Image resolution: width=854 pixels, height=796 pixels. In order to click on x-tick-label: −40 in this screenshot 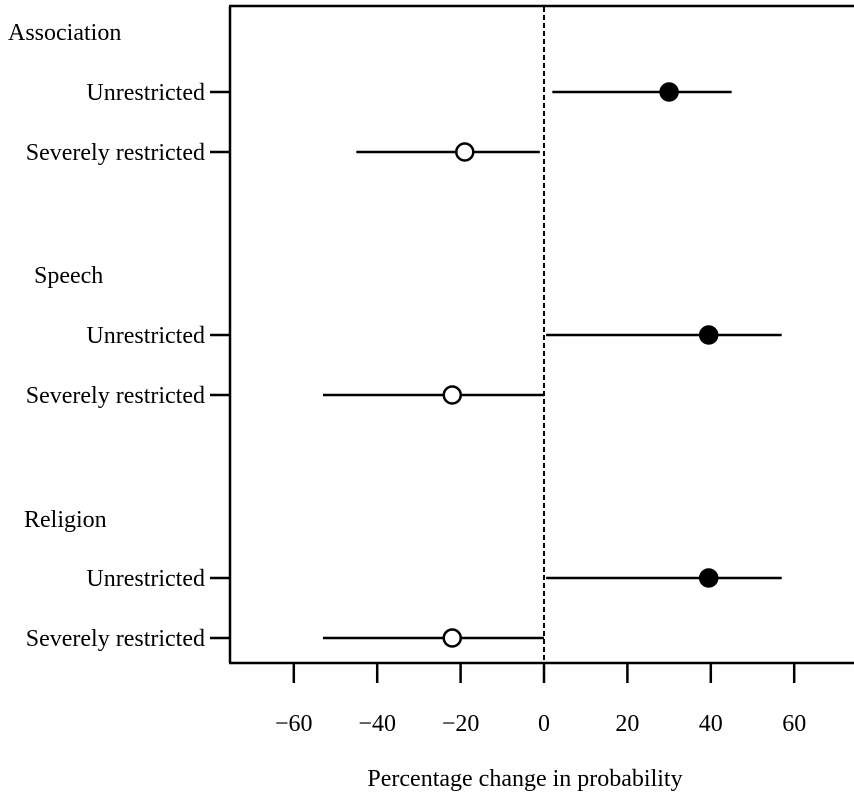, I will do `click(377, 724)`.